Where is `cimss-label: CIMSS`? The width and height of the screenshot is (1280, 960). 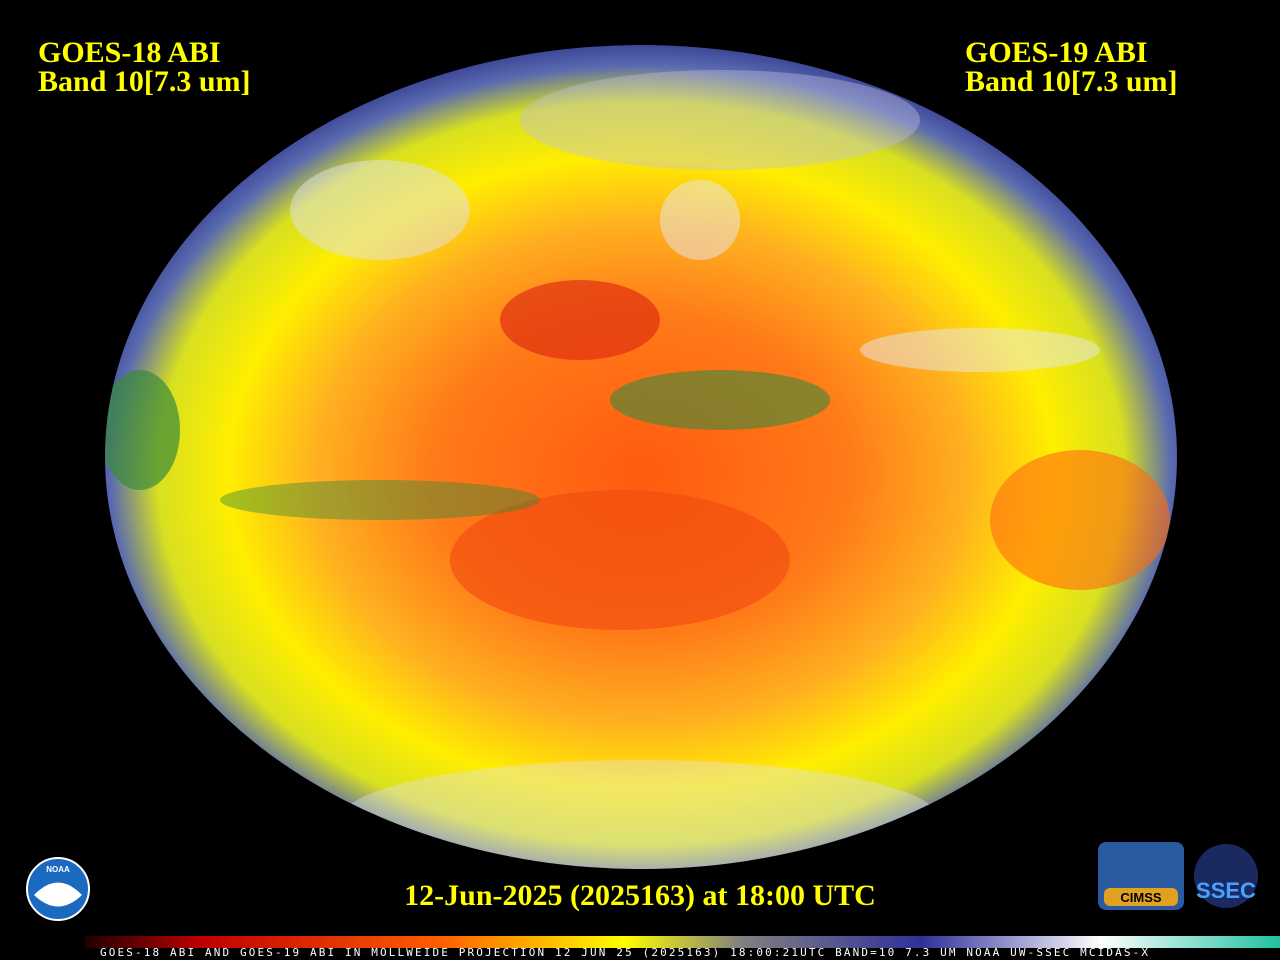 cimss-label: CIMSS is located at coordinates (1141, 897).